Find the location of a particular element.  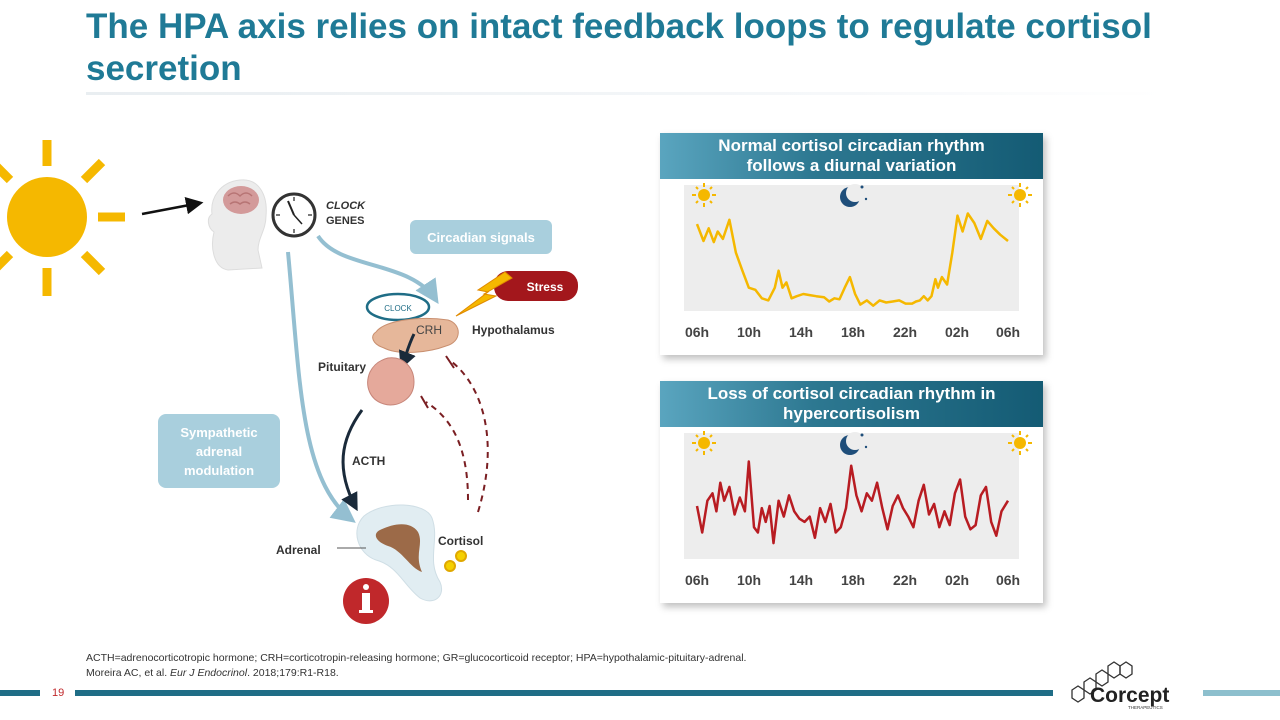

reference-authors: Moreira AC, et al. is located at coordinates (128, 673).